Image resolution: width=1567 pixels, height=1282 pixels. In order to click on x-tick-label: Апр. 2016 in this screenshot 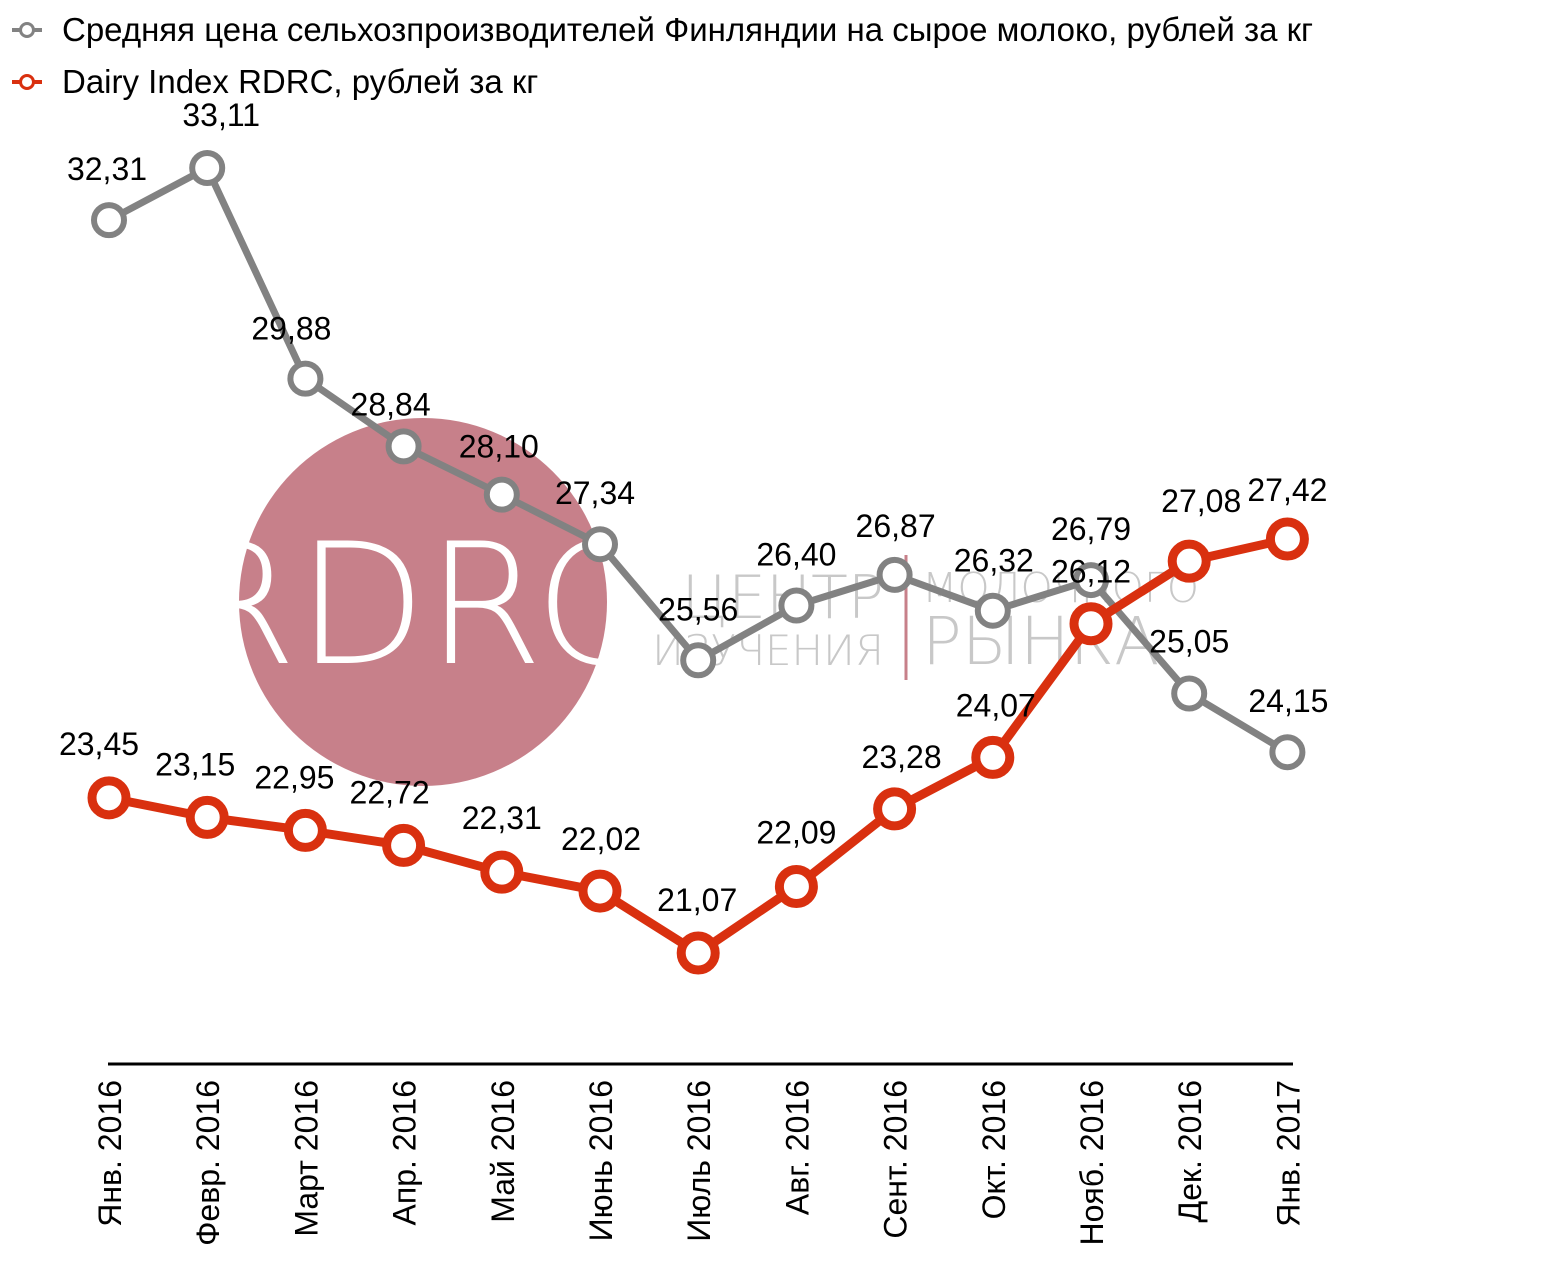, I will do `click(405, 1152)`.